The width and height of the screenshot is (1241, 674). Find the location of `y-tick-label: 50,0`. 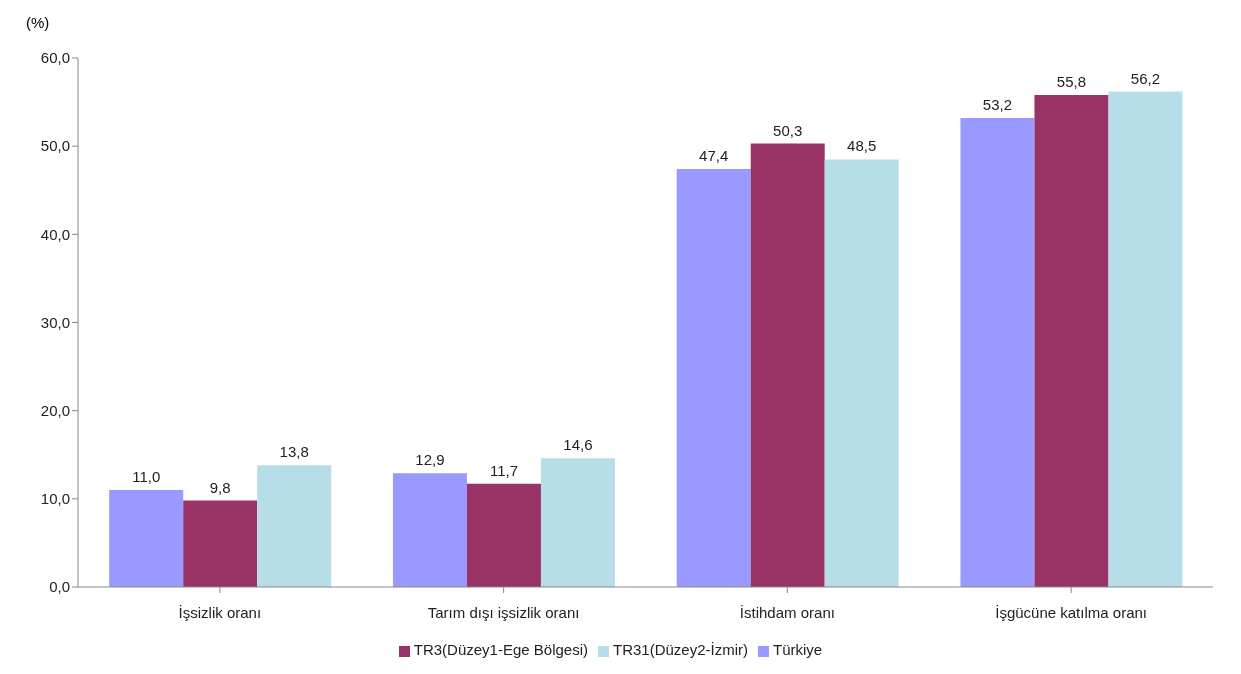

y-tick-label: 50,0 is located at coordinates (55, 146).